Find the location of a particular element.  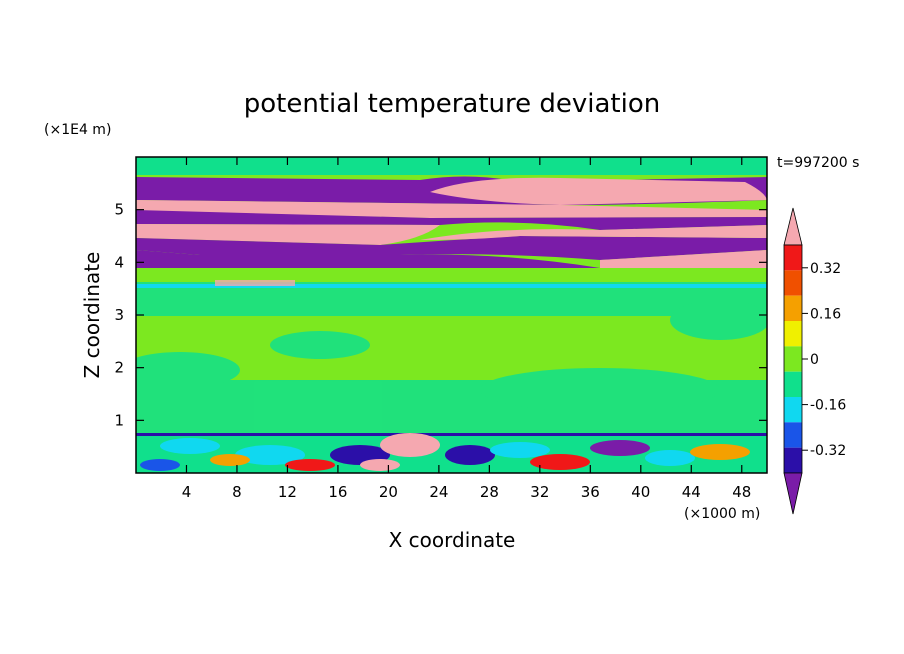

y-tick-label: 3 is located at coordinates (119, 315).